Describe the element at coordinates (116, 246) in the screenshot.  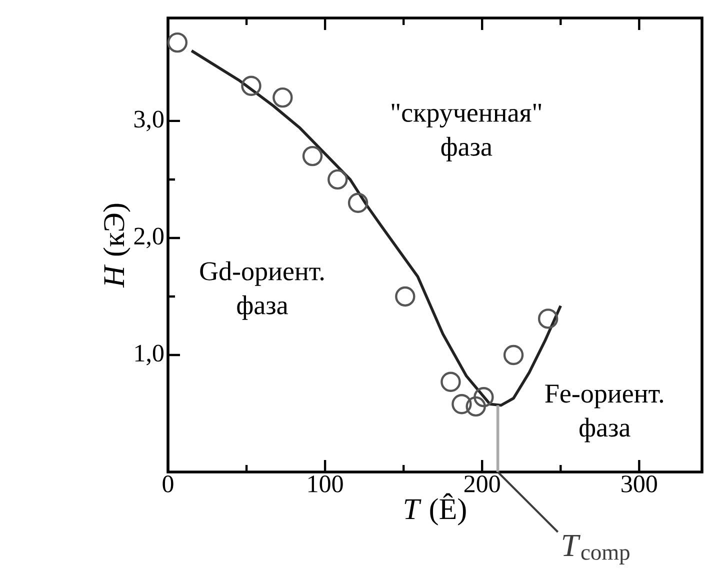
I see `y-axis-title: H (кЭ)` at that location.